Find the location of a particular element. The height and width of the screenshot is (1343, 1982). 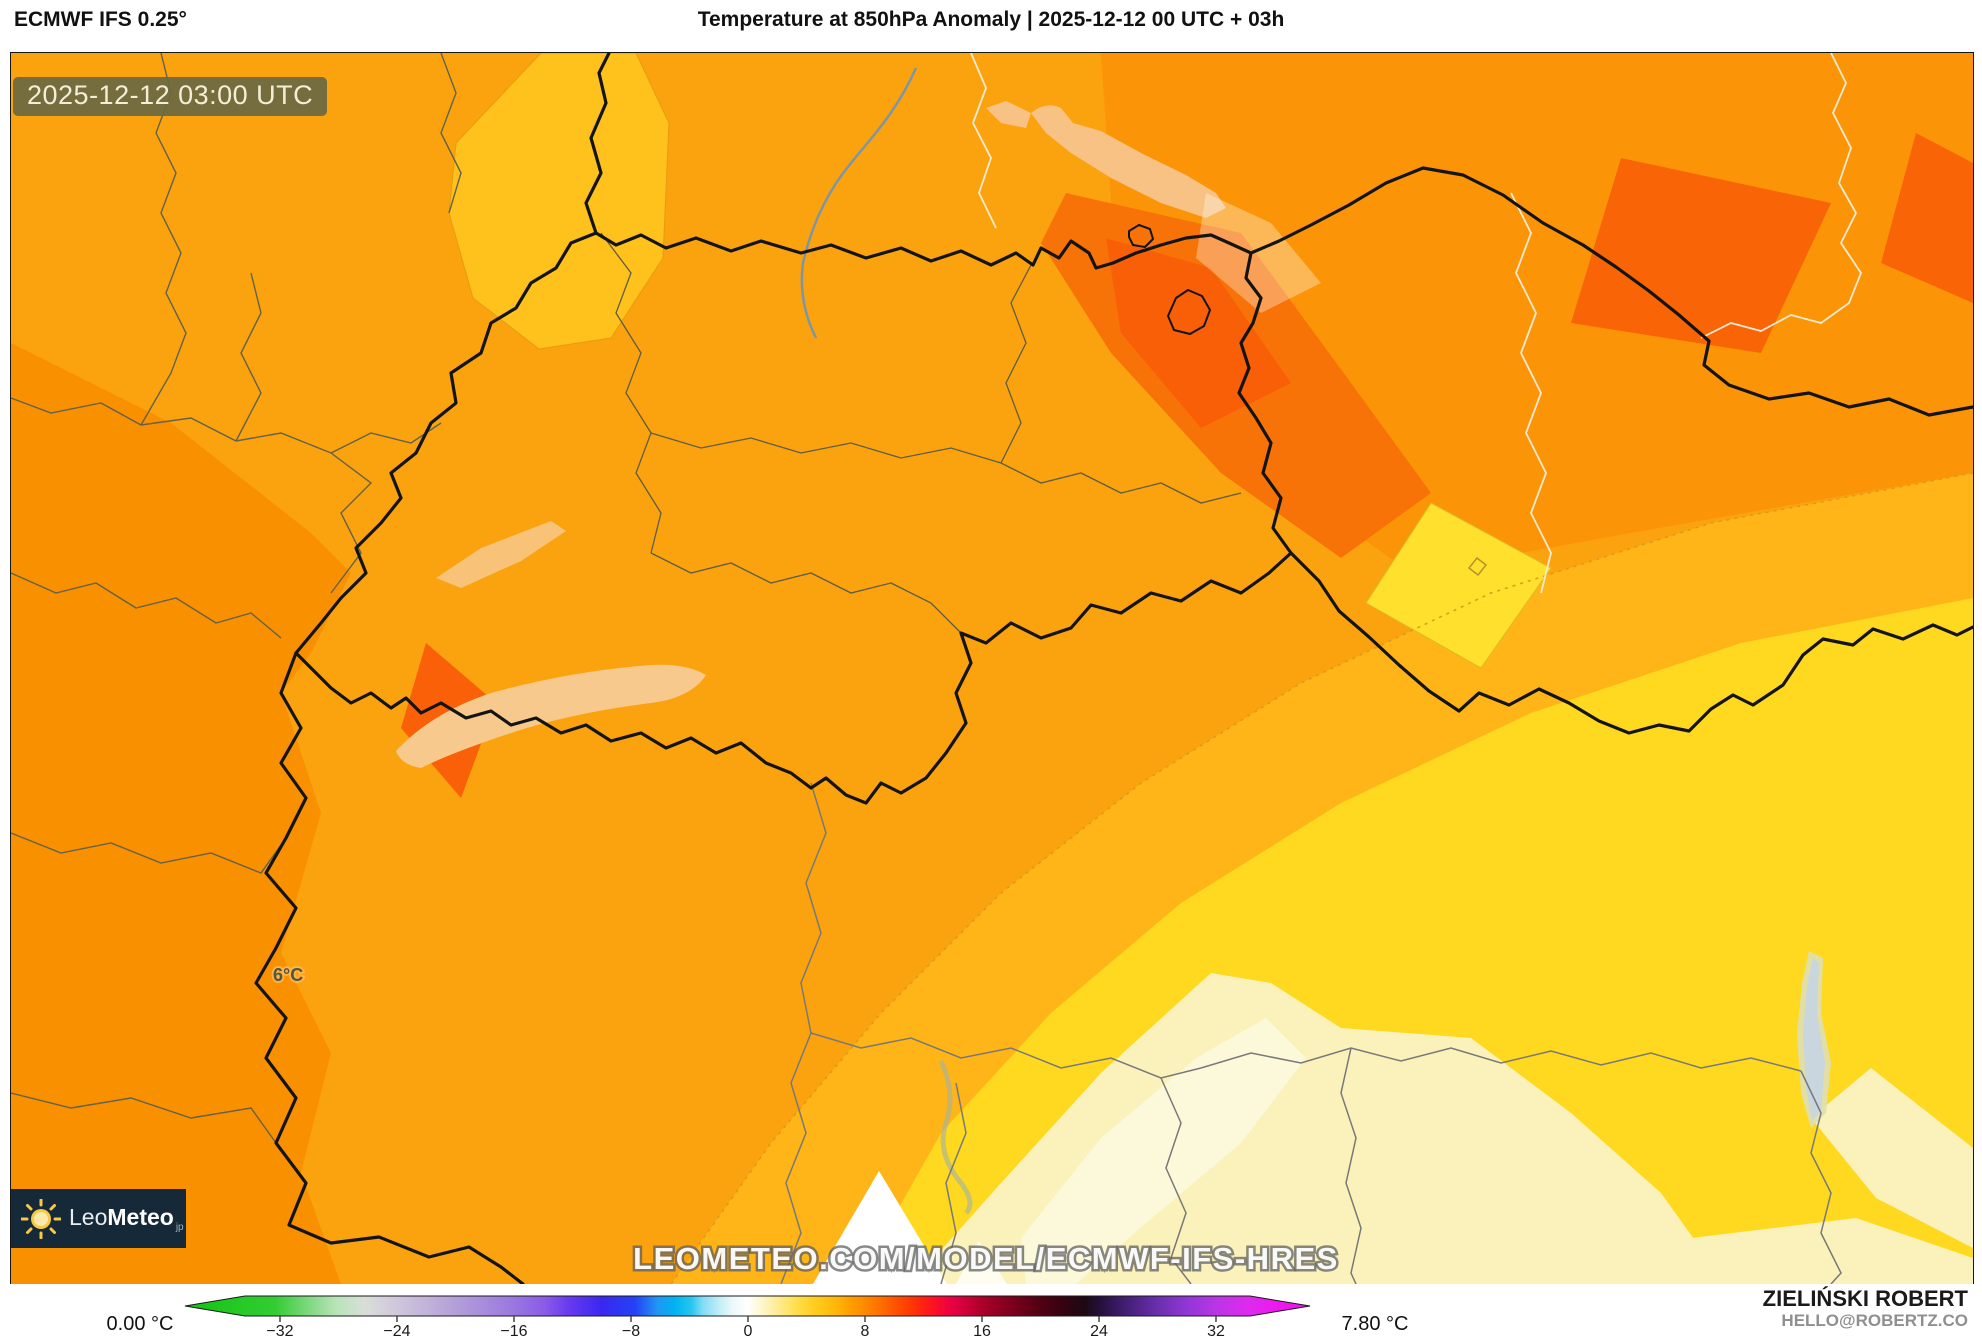

sun-icon is located at coordinates (41, 1218).